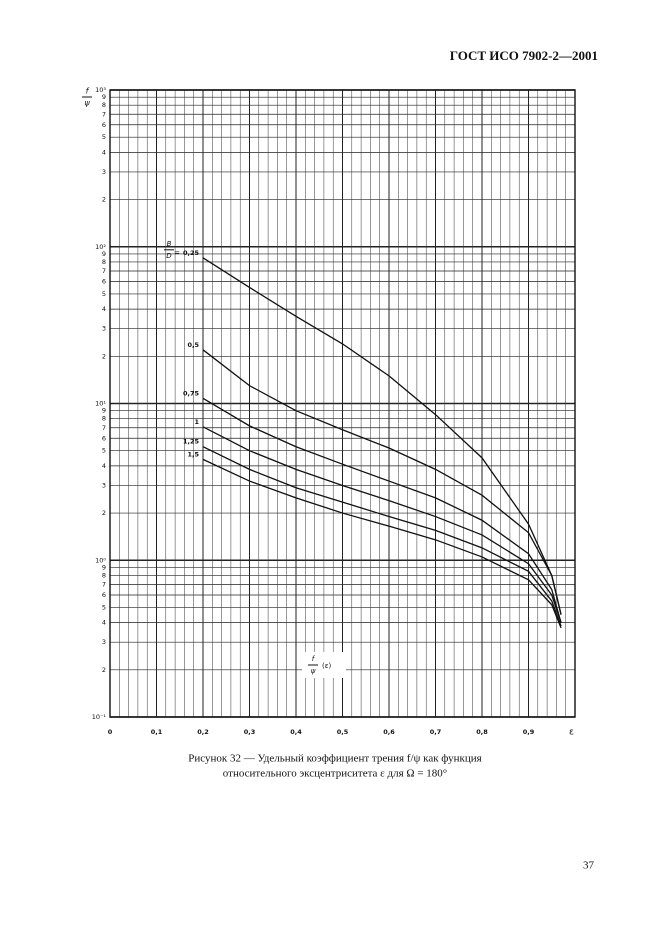 The image size is (661, 936). I want to click on header-title: ГОСТ ИСО 7902-2—2001, so click(524, 55).